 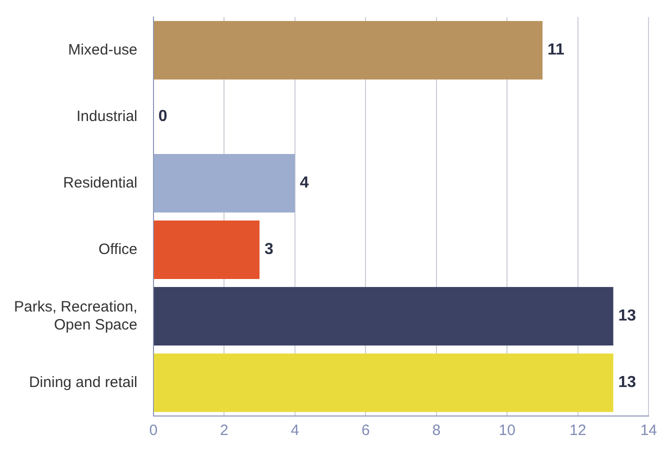 What do you see at coordinates (76, 316) in the screenshot?
I see `y-tick-label: Parks, Recreation, Open Space` at bounding box center [76, 316].